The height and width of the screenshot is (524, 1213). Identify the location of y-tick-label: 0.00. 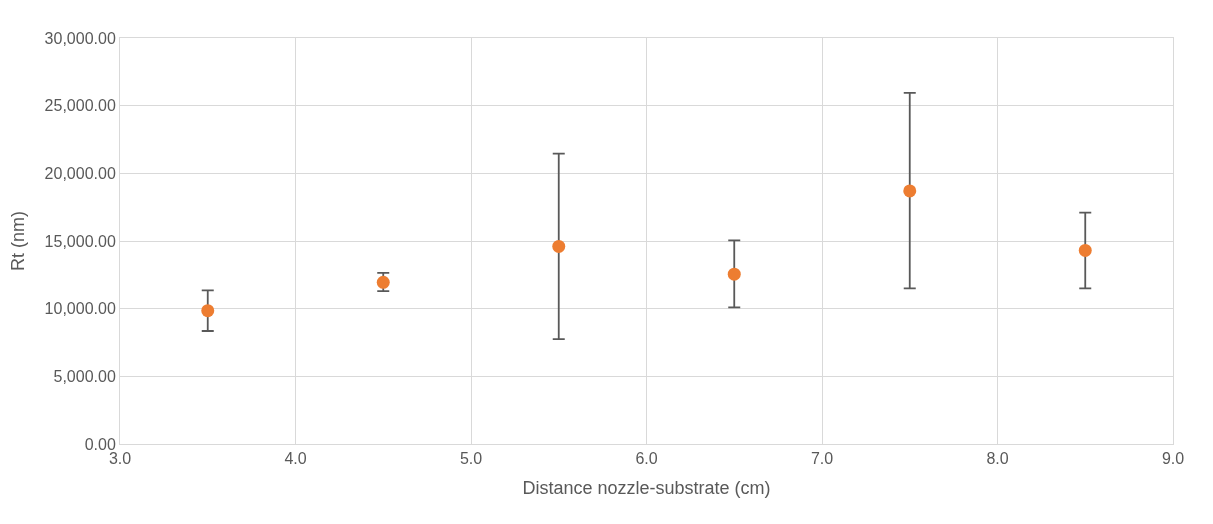
(100, 444).